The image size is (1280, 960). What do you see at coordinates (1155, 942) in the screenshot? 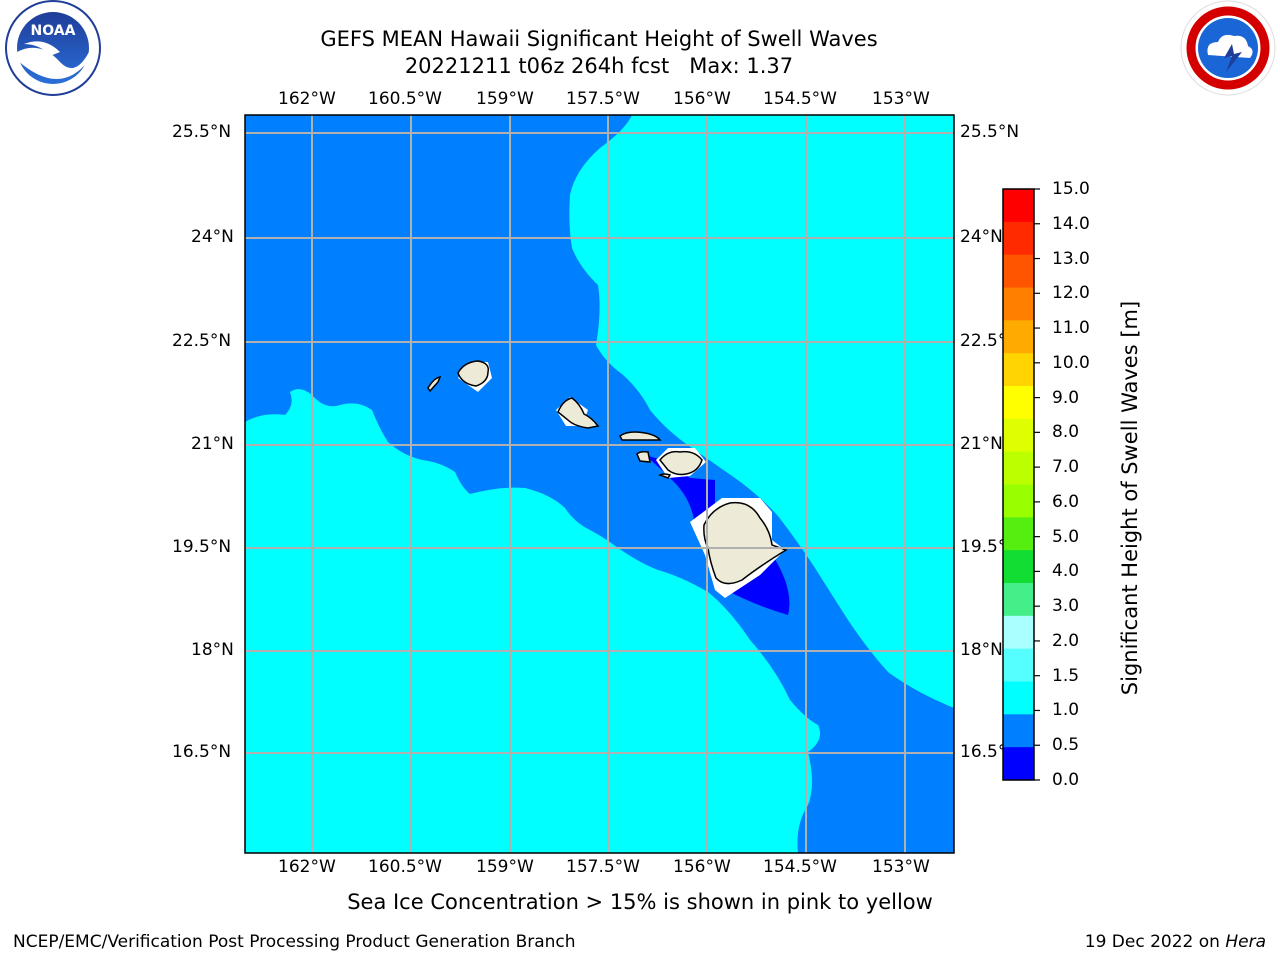
I see `footer-date-text: 19 Dec 2022 on` at bounding box center [1155, 942].